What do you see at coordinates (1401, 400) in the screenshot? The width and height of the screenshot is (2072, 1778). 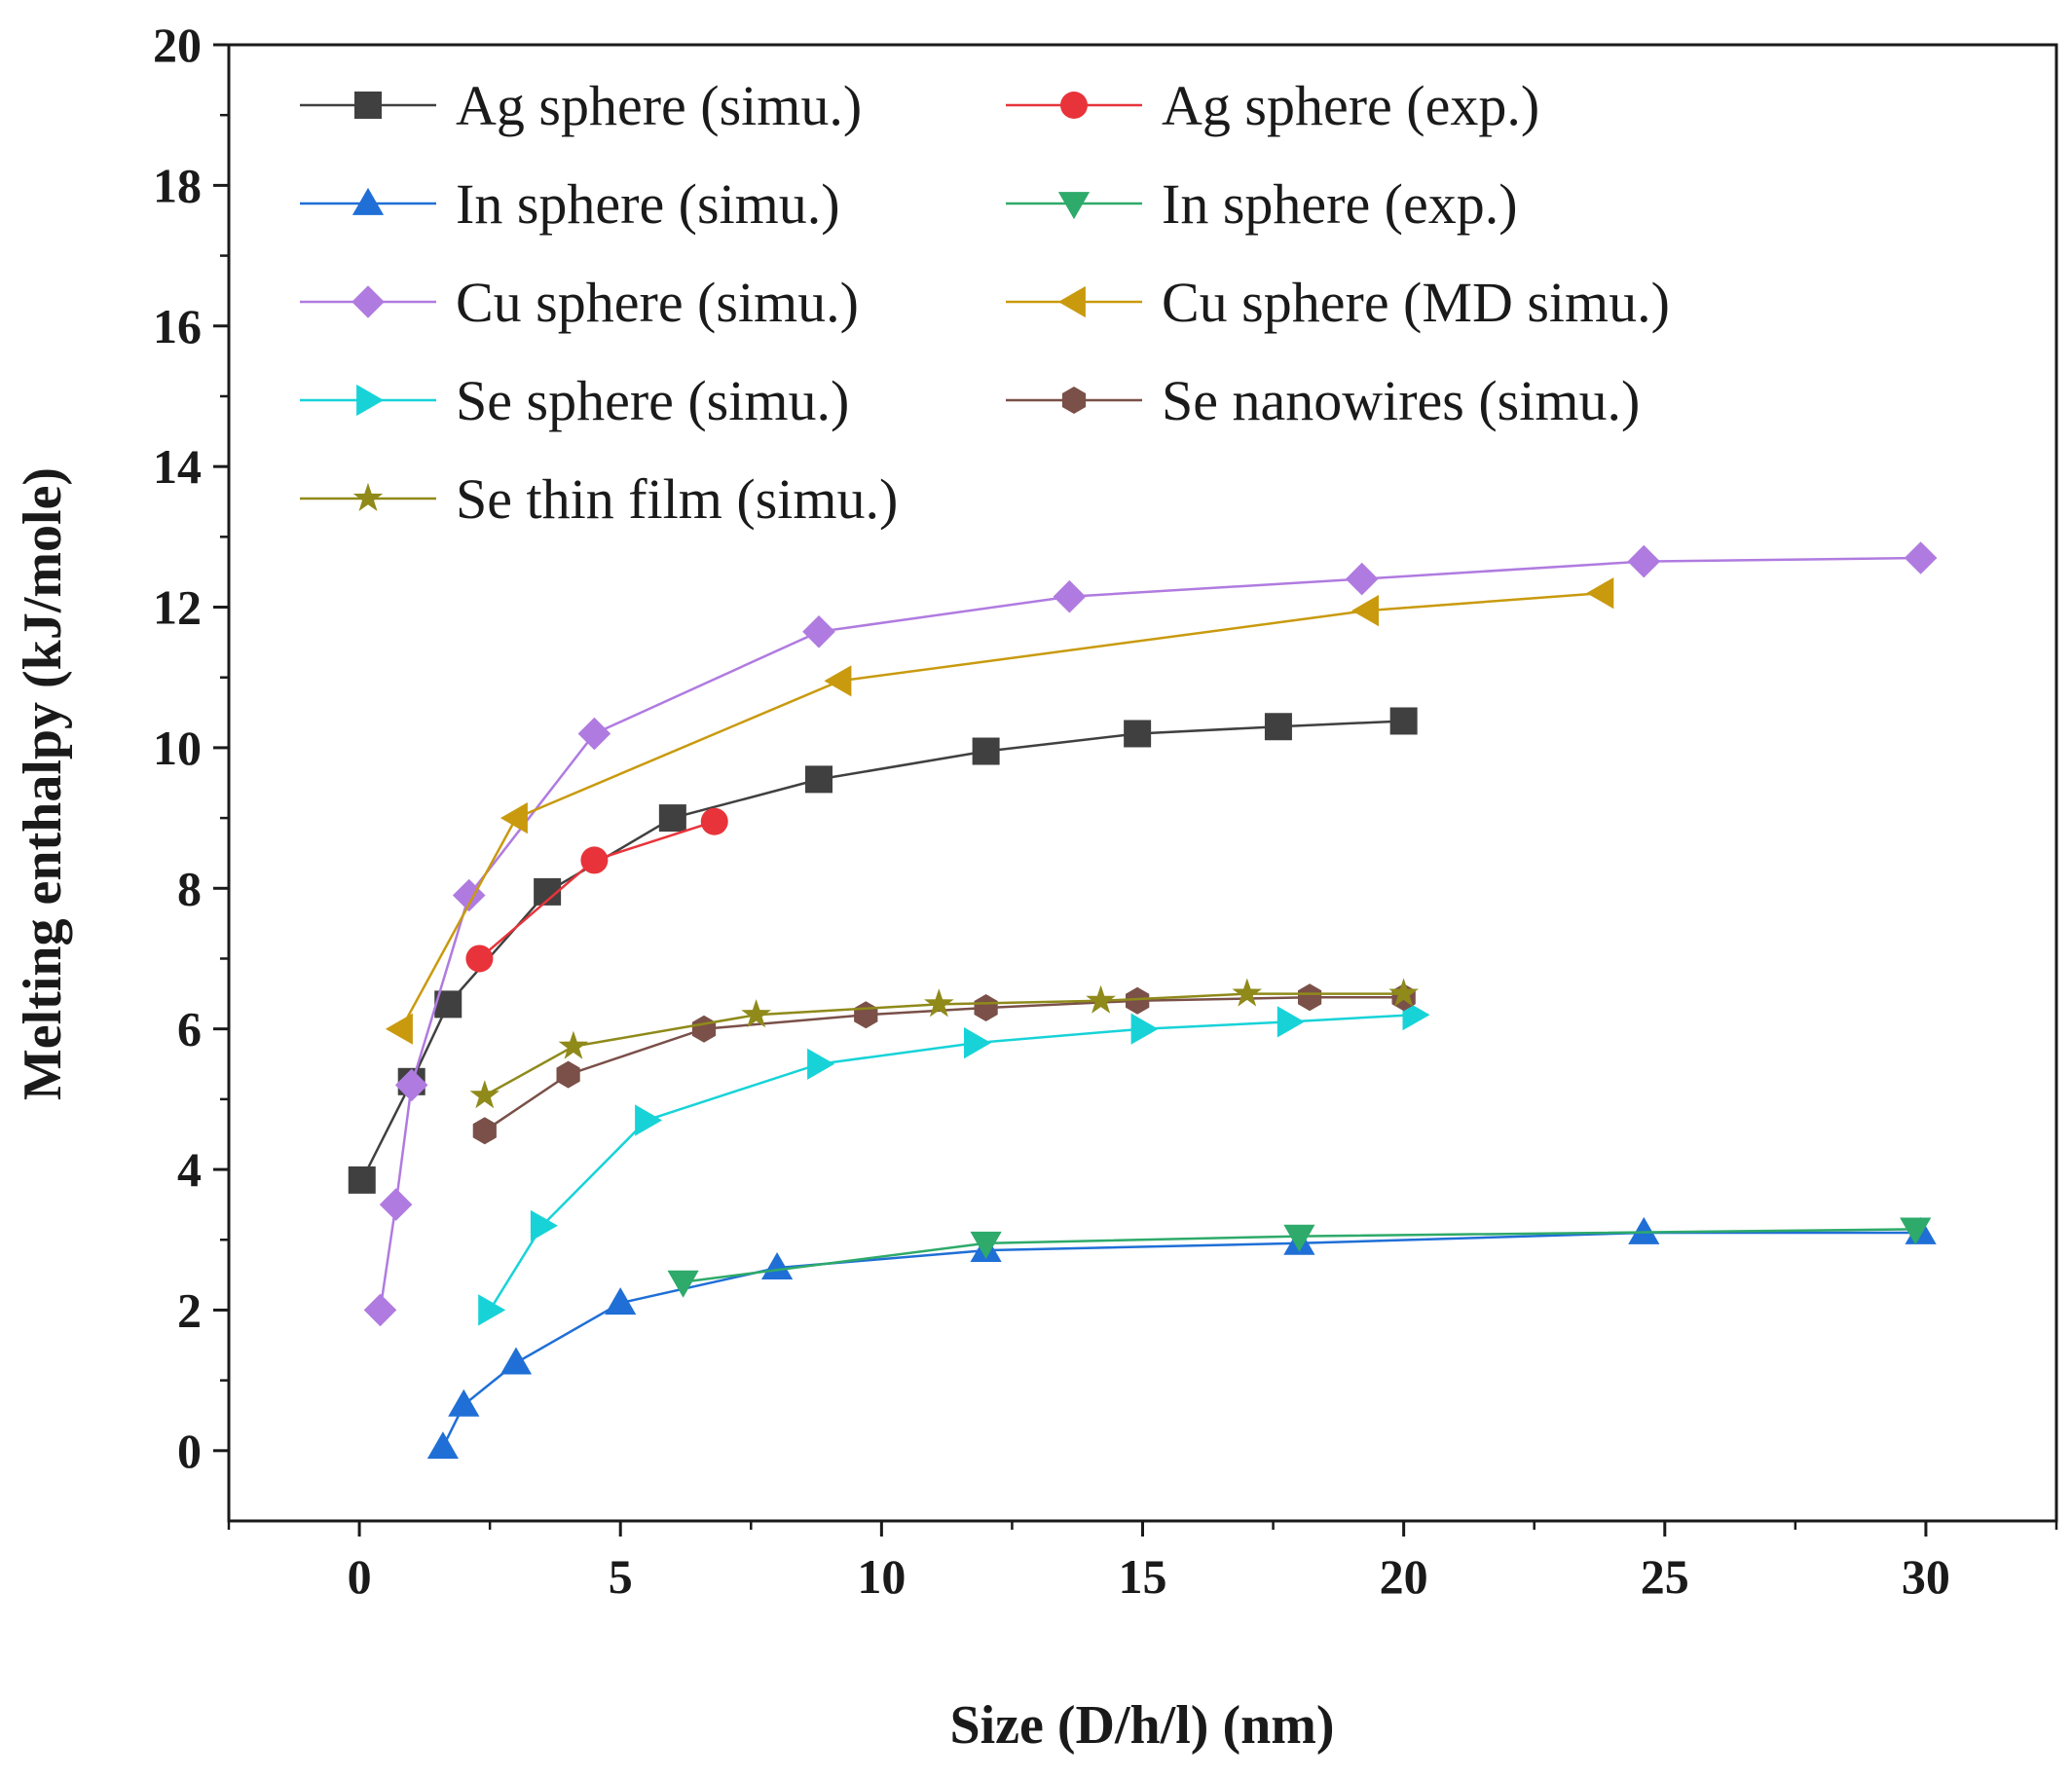 I see `legend-label: Se nanowires (simu.)` at bounding box center [1401, 400].